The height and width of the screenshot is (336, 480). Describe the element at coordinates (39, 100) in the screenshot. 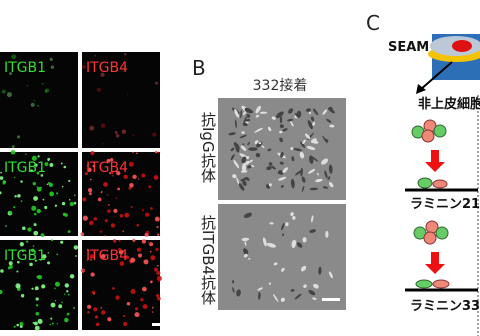

I see `micrograph` at that location.